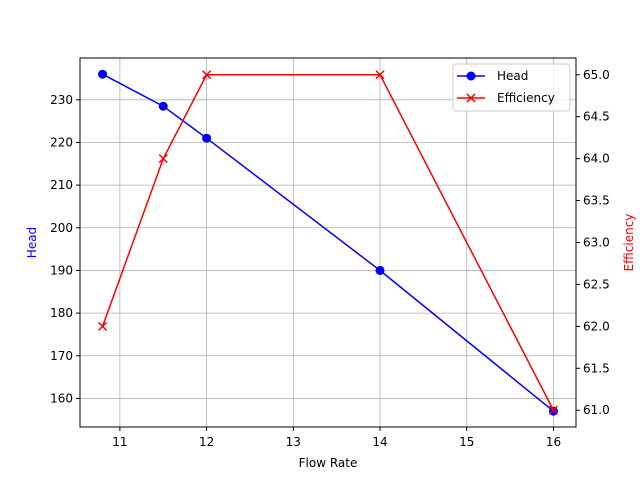 Image resolution: width=640 pixels, height=484 pixels. Describe the element at coordinates (596, 410) in the screenshot. I see `y-right-tick-label: 61.0` at that location.